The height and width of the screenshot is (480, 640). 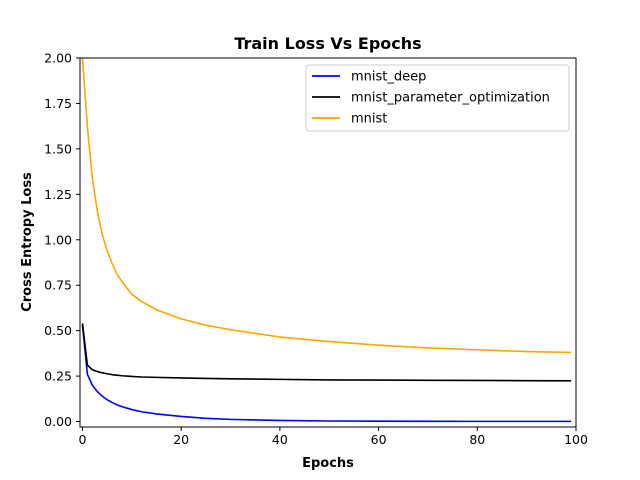 I want to click on y-axis-label: Cross Entropy Loss, so click(x=27, y=242).